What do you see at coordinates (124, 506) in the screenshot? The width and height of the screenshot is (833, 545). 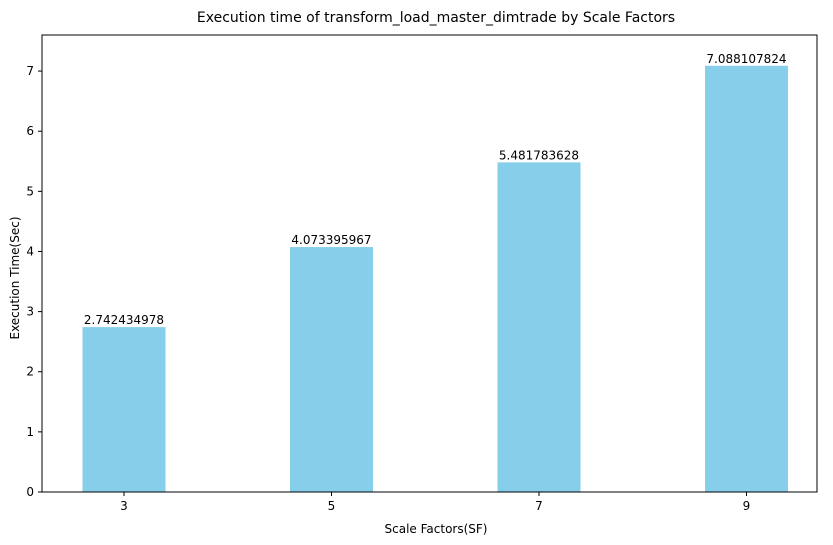 I see `x-tick-label-3: 3` at bounding box center [124, 506].